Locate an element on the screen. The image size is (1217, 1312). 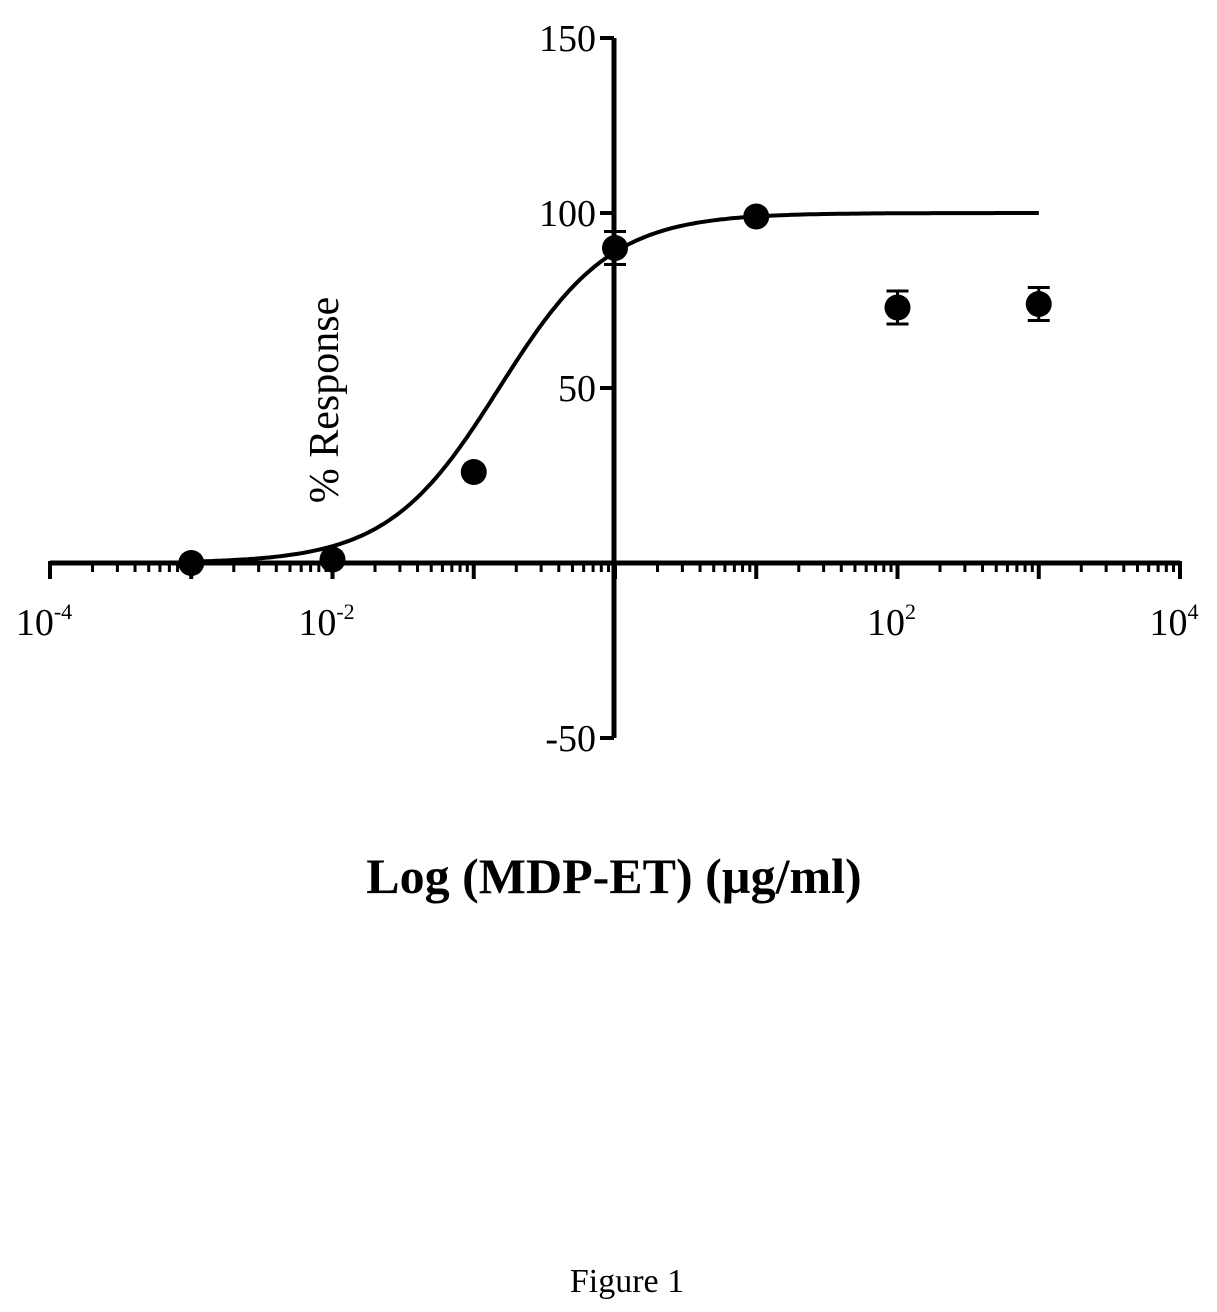
x-tick-label-exponent: 4 is located at coordinates (1193, 611).